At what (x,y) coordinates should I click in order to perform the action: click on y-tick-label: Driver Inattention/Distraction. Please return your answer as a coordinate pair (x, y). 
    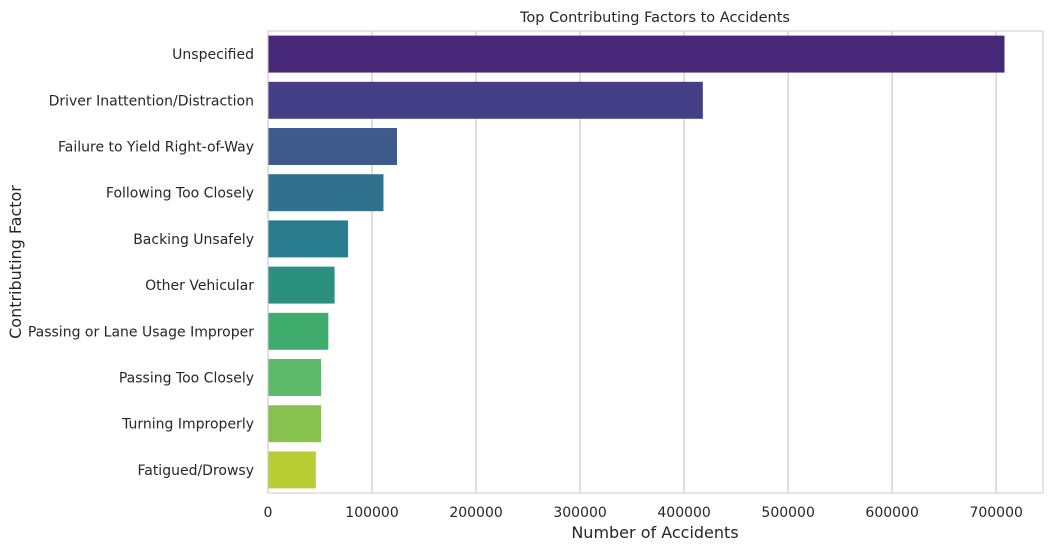
    Looking at the image, I should click on (151, 101).